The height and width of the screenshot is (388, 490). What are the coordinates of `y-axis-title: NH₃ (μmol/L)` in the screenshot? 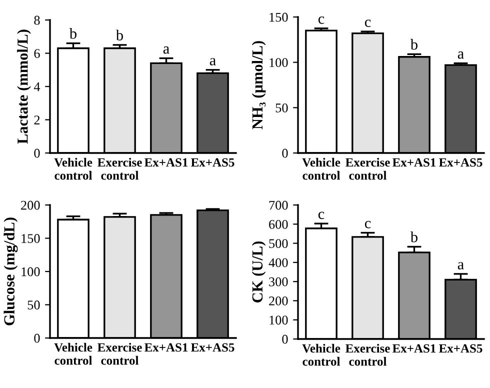 It's located at (259, 85).